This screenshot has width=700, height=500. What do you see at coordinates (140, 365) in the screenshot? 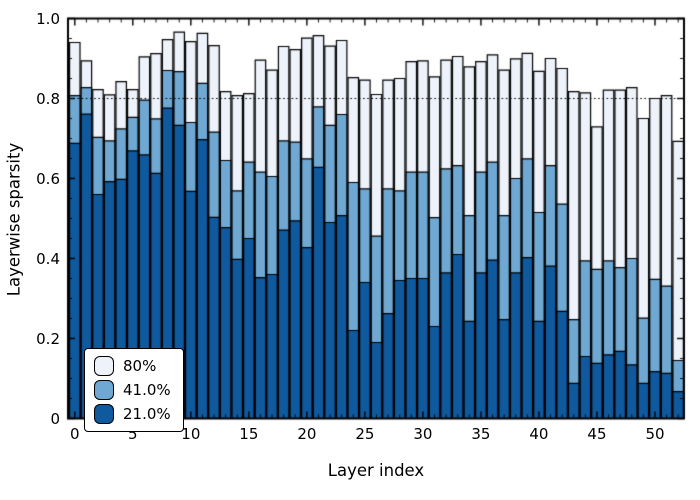
I see `legend-label-80: 80%` at bounding box center [140, 365].